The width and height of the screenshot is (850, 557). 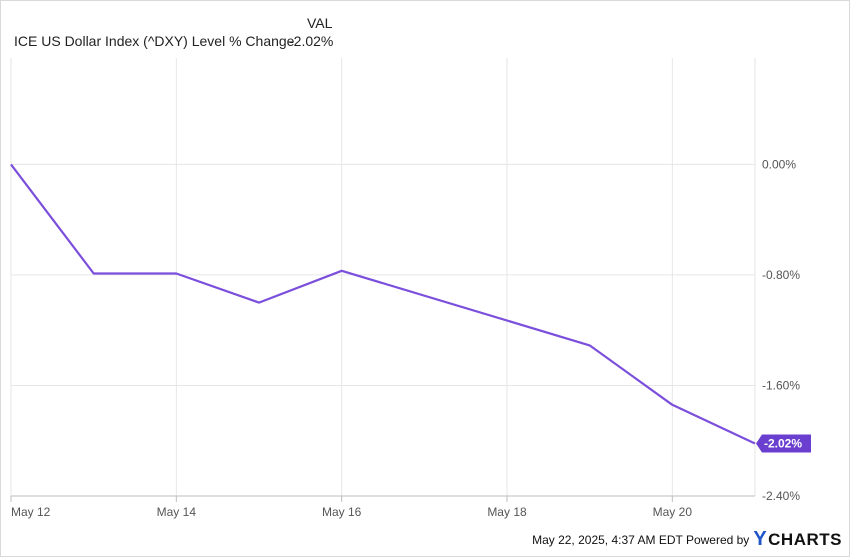 I want to click on last-value-text: -2.02%, so click(x=783, y=443).